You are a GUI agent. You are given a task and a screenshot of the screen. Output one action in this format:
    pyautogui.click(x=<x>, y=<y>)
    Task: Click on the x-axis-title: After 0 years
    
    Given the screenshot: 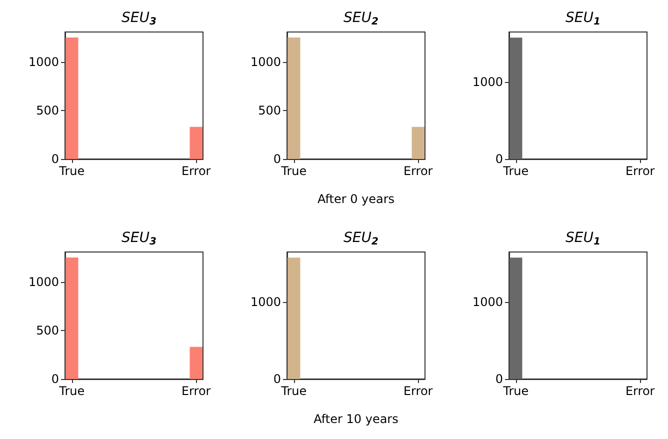 What is the action you would take?
    pyautogui.click(x=356, y=199)
    